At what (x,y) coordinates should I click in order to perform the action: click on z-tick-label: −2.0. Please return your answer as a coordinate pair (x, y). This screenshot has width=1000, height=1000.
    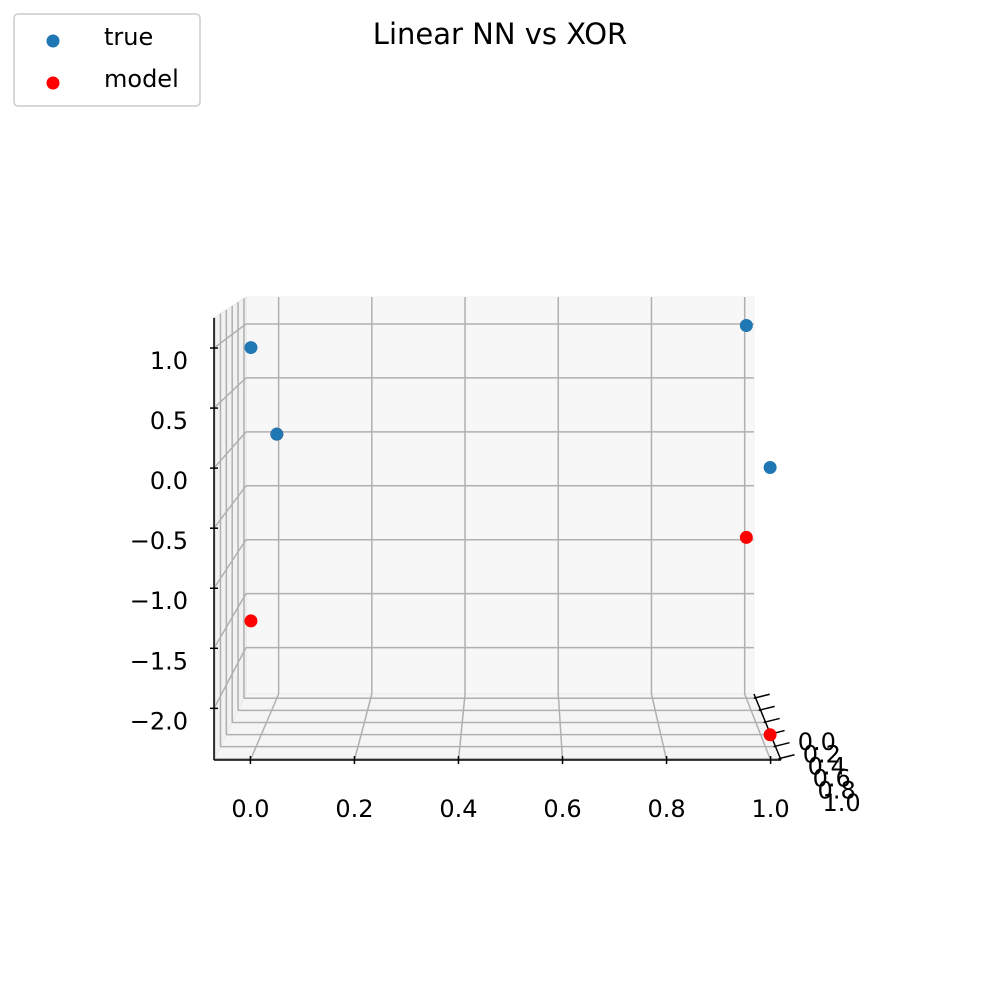
    Looking at the image, I should click on (159, 721).